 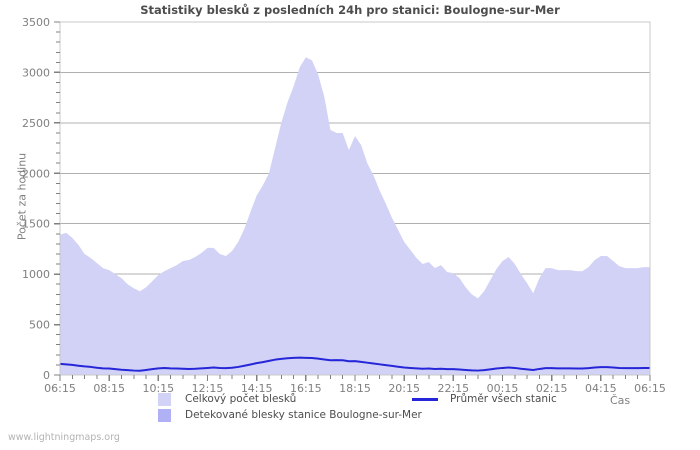 What do you see at coordinates (41, 199) in the screenshot?
I see `y-axis-ticks: 0 500 1000 1500 2000 2500 3000 3500` at bounding box center [41, 199].